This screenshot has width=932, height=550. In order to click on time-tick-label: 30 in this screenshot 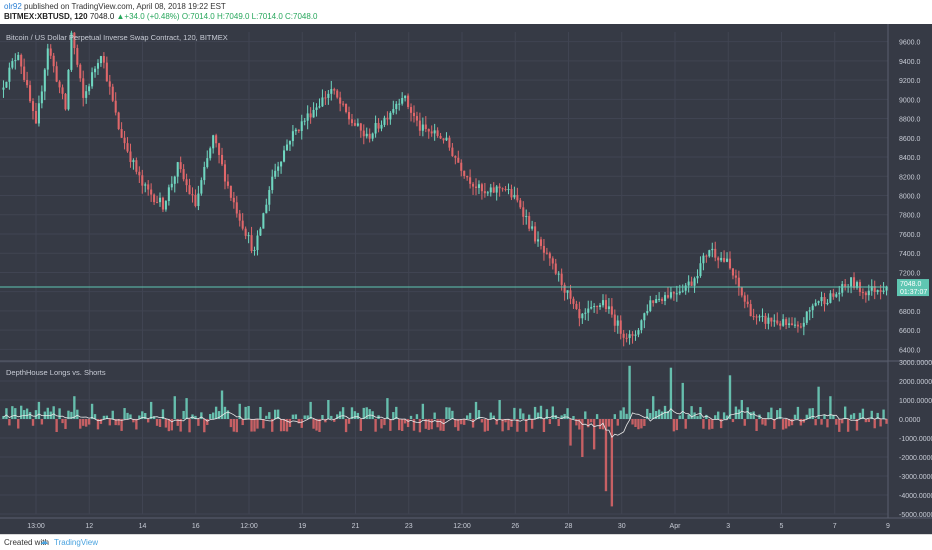, I will do `click(622, 526)`.